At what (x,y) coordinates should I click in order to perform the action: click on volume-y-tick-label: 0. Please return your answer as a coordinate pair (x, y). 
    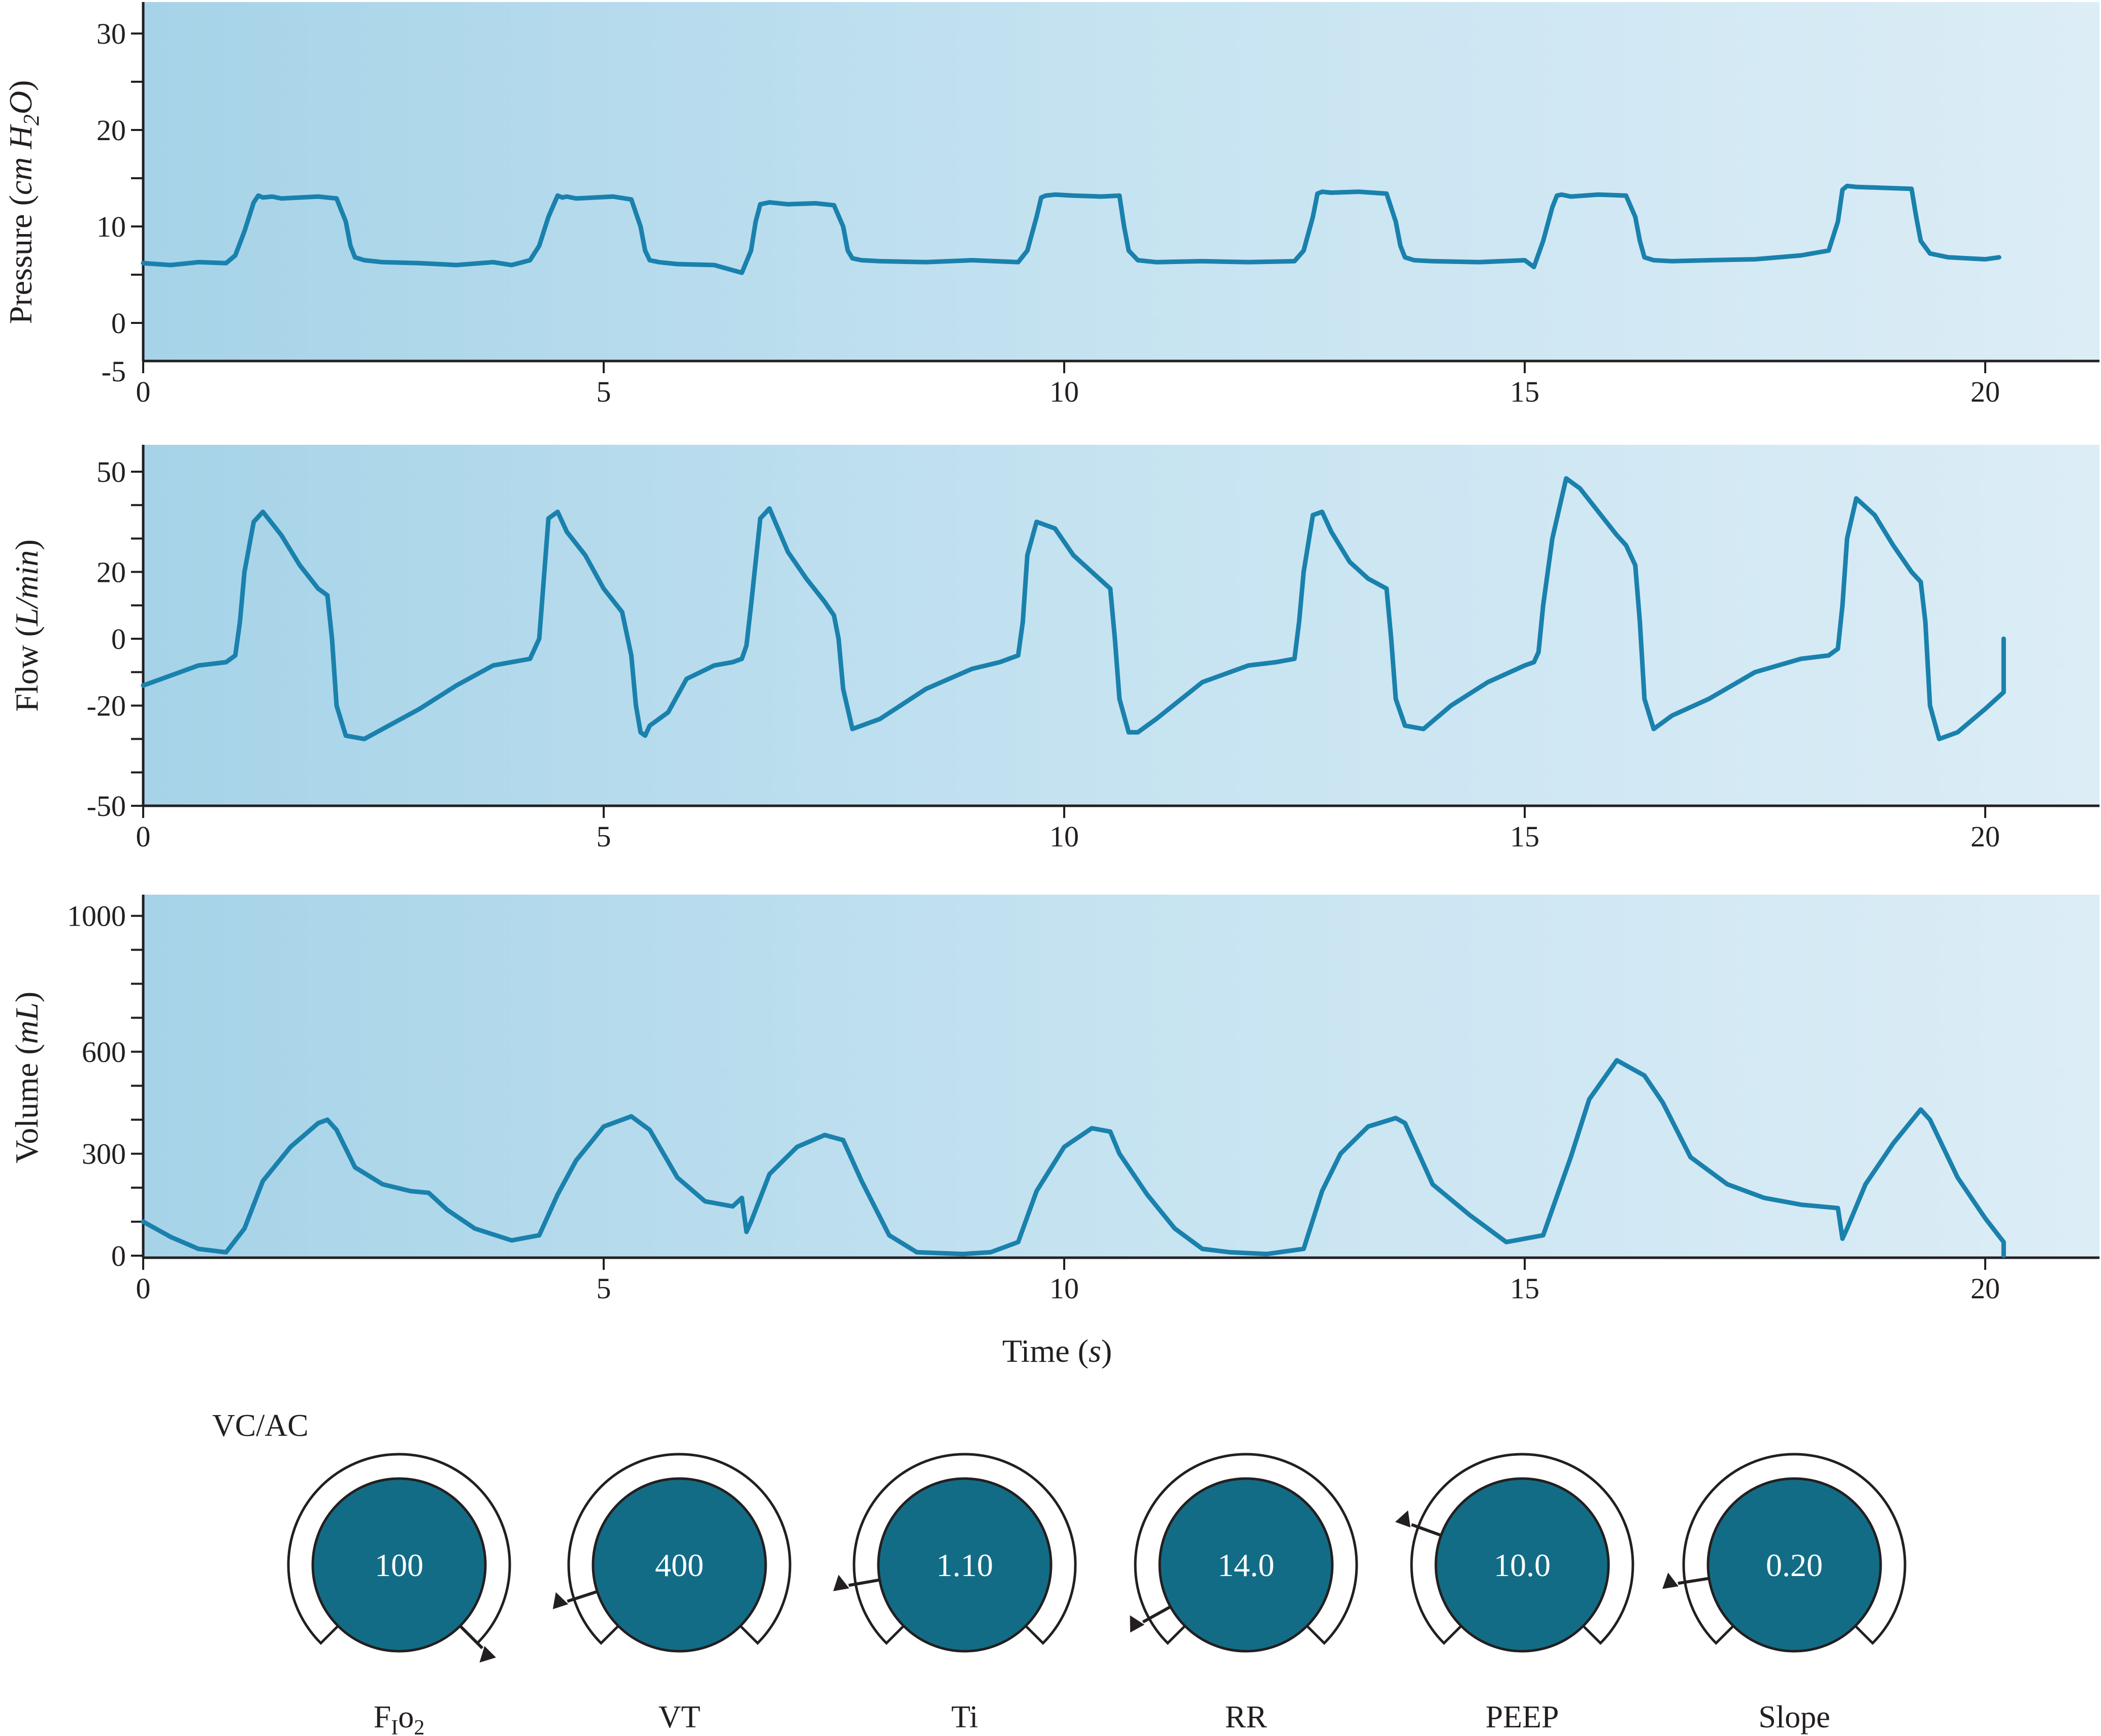
    Looking at the image, I should click on (118, 1255).